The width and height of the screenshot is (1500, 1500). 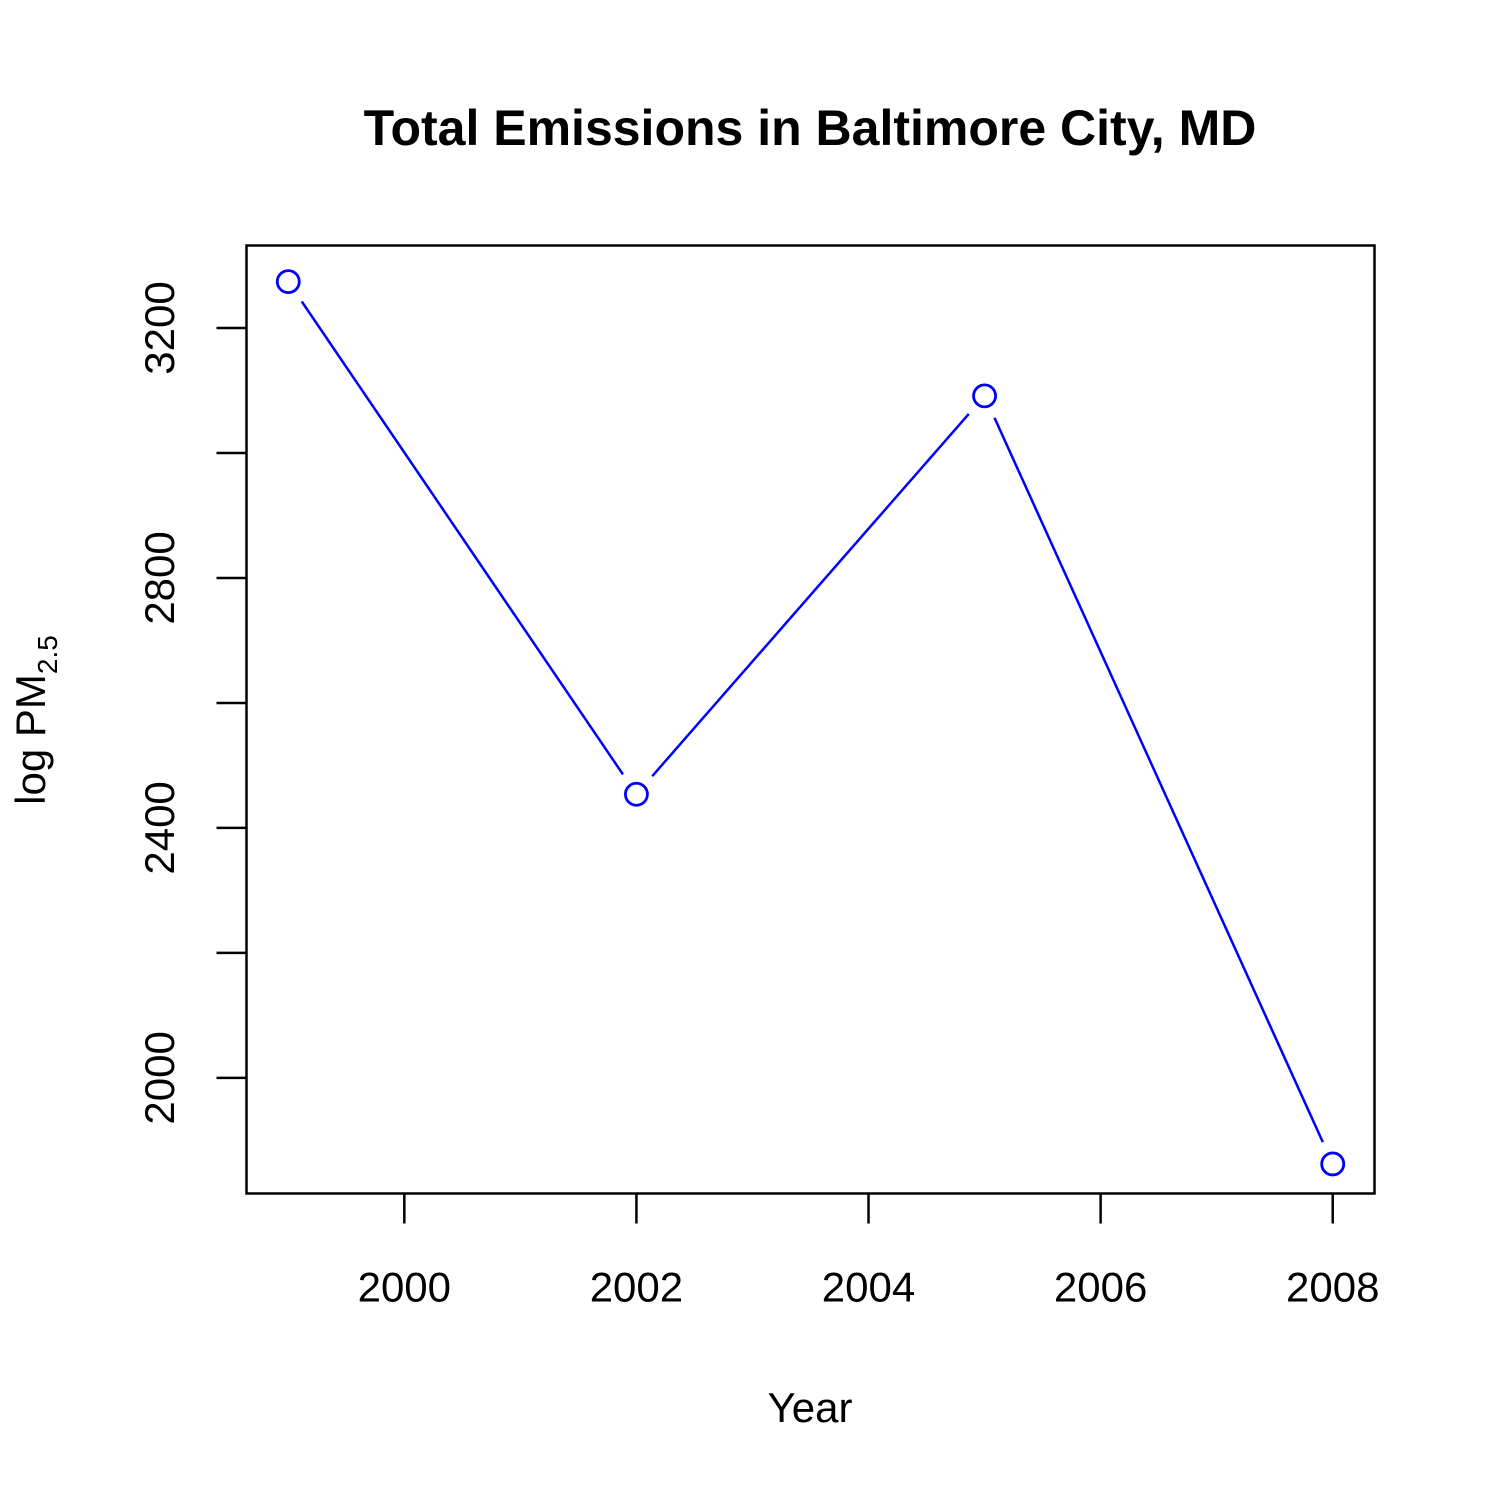 I want to click on x-tick-label-2000: 2000, so click(x=404, y=1287).